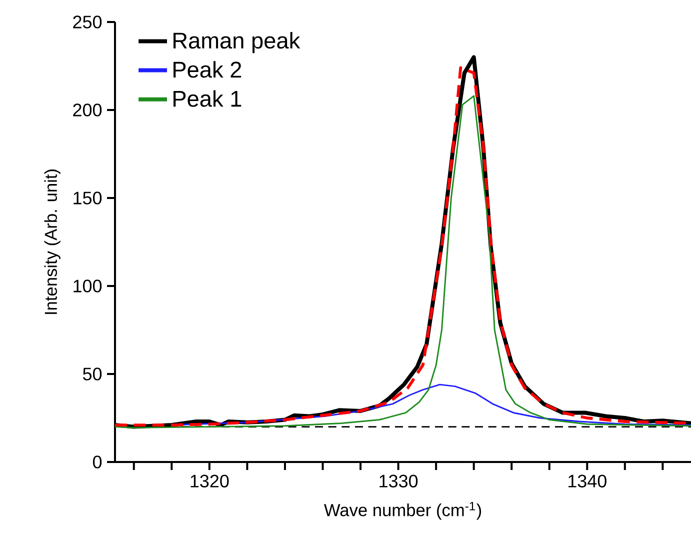 This screenshot has width=691, height=554. What do you see at coordinates (87, 110) in the screenshot?
I see `y-tick-label: 200` at bounding box center [87, 110].